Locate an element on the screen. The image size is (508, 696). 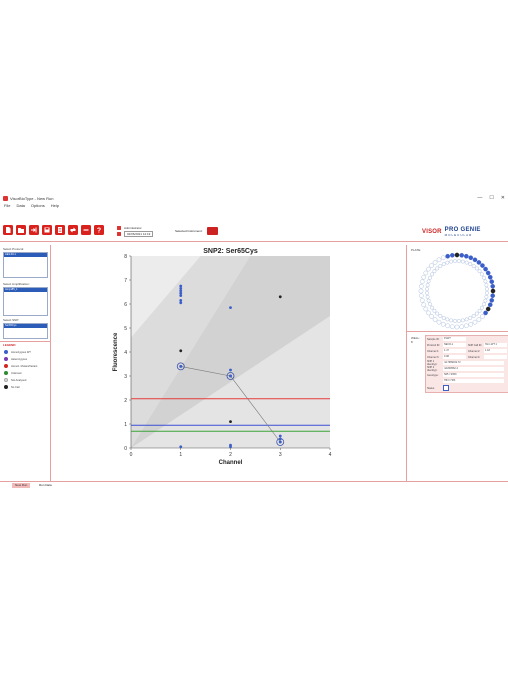
sync-button is located at coordinates (73, 230).